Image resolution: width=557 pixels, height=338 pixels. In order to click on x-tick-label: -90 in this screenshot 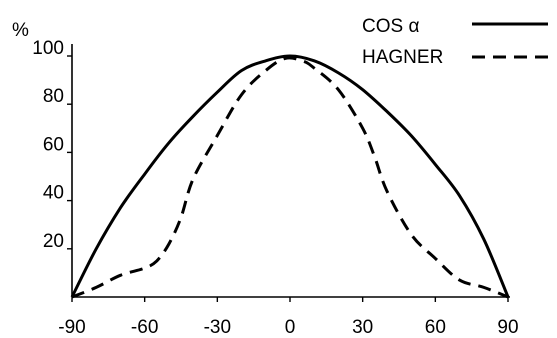, I will do `click(71, 327)`.